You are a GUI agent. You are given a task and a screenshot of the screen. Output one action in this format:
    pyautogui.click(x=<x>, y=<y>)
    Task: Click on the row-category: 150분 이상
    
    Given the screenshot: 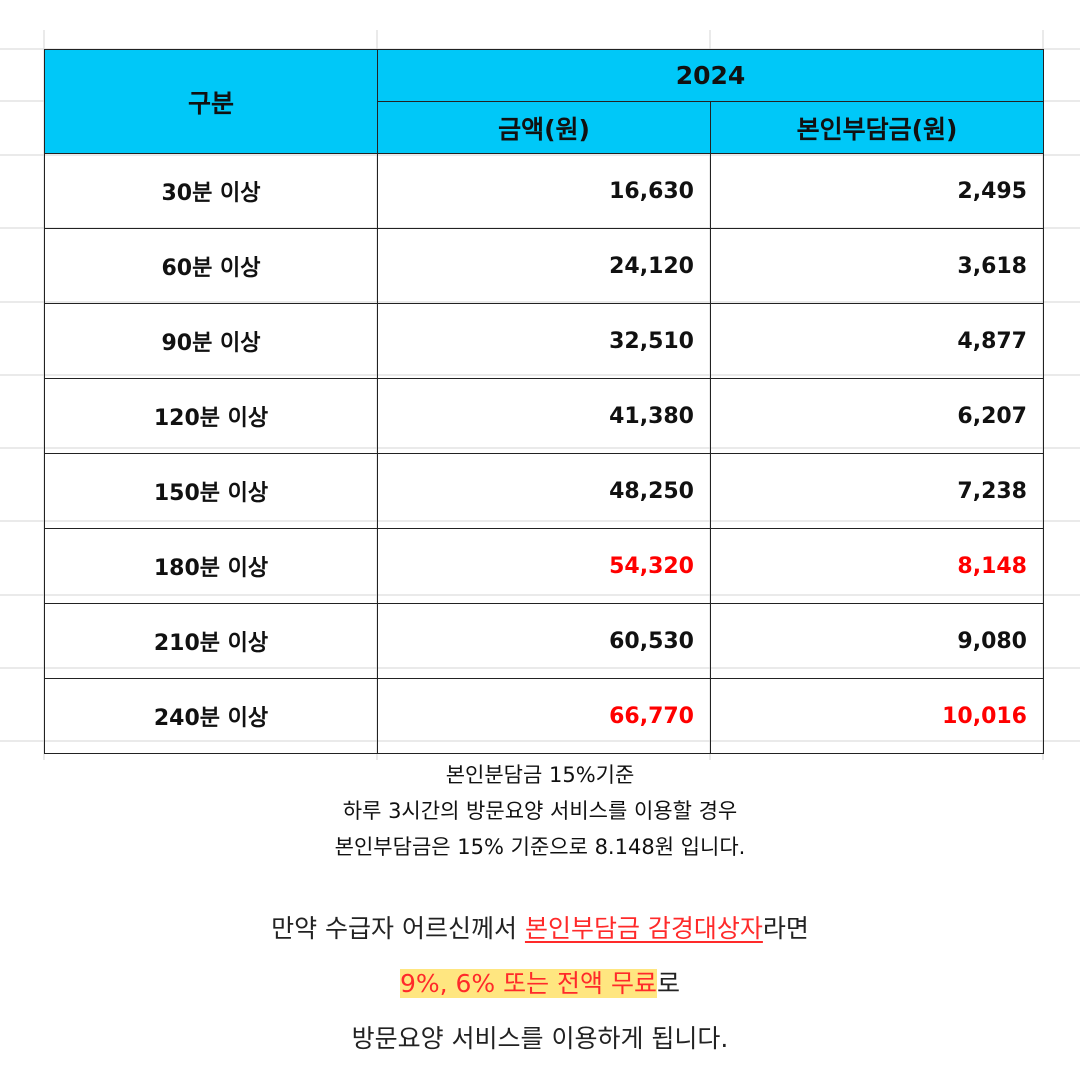 What is the action you would take?
    pyautogui.click(x=211, y=491)
    